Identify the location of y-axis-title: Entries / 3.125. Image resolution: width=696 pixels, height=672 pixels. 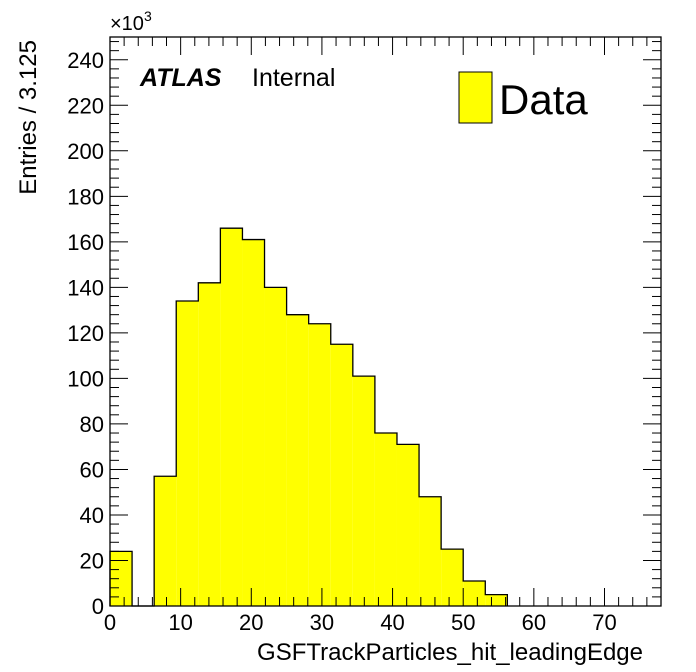
(28, 117).